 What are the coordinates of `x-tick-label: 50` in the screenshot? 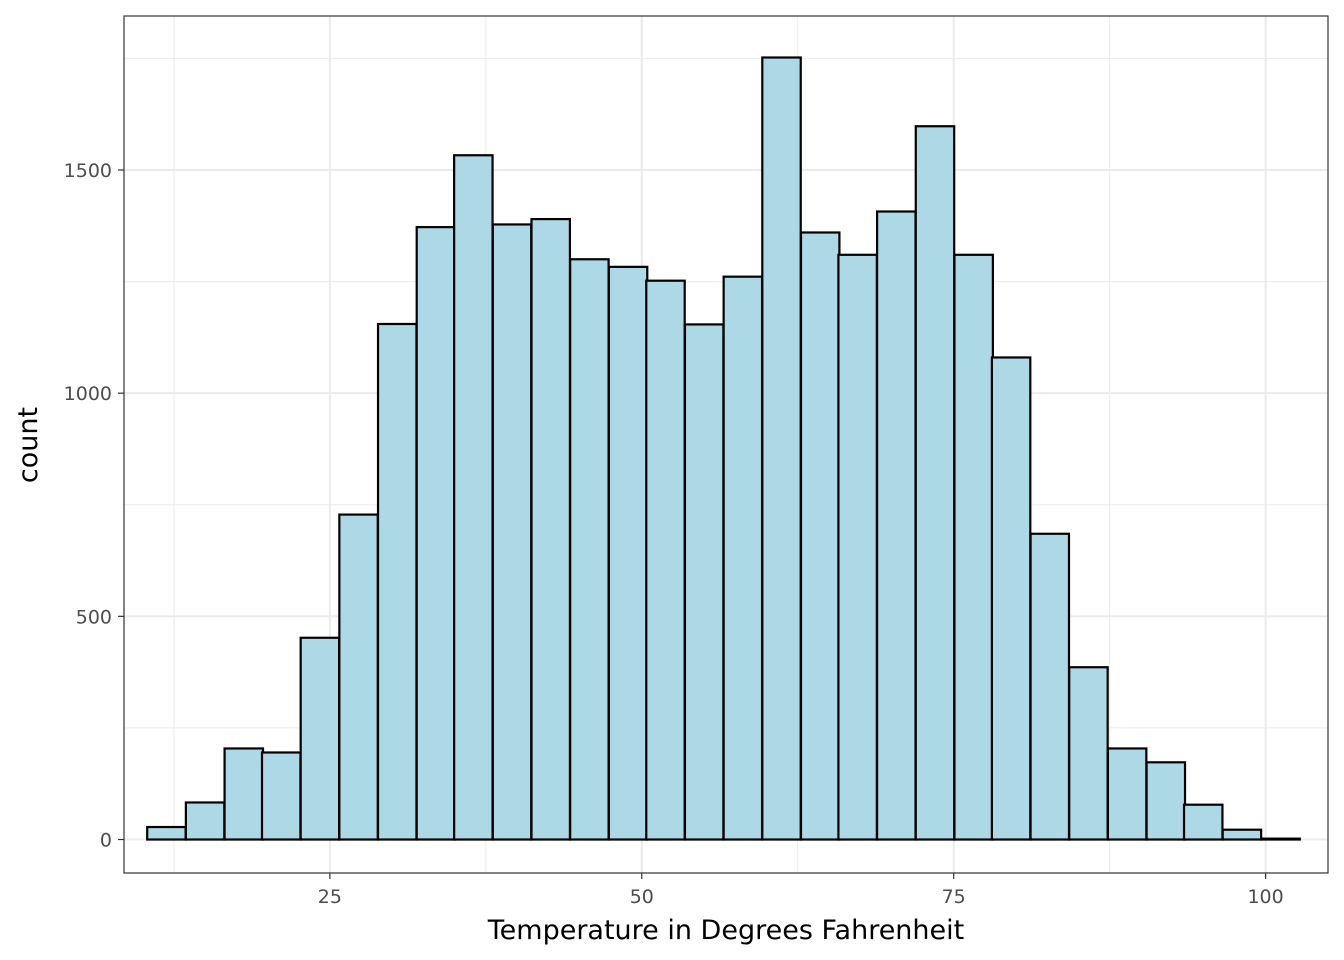 It's located at (642, 897).